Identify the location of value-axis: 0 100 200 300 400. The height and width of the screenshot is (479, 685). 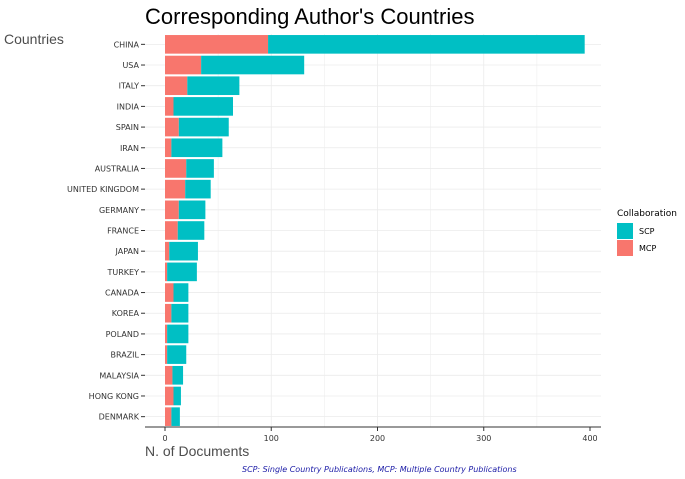
(380, 435).